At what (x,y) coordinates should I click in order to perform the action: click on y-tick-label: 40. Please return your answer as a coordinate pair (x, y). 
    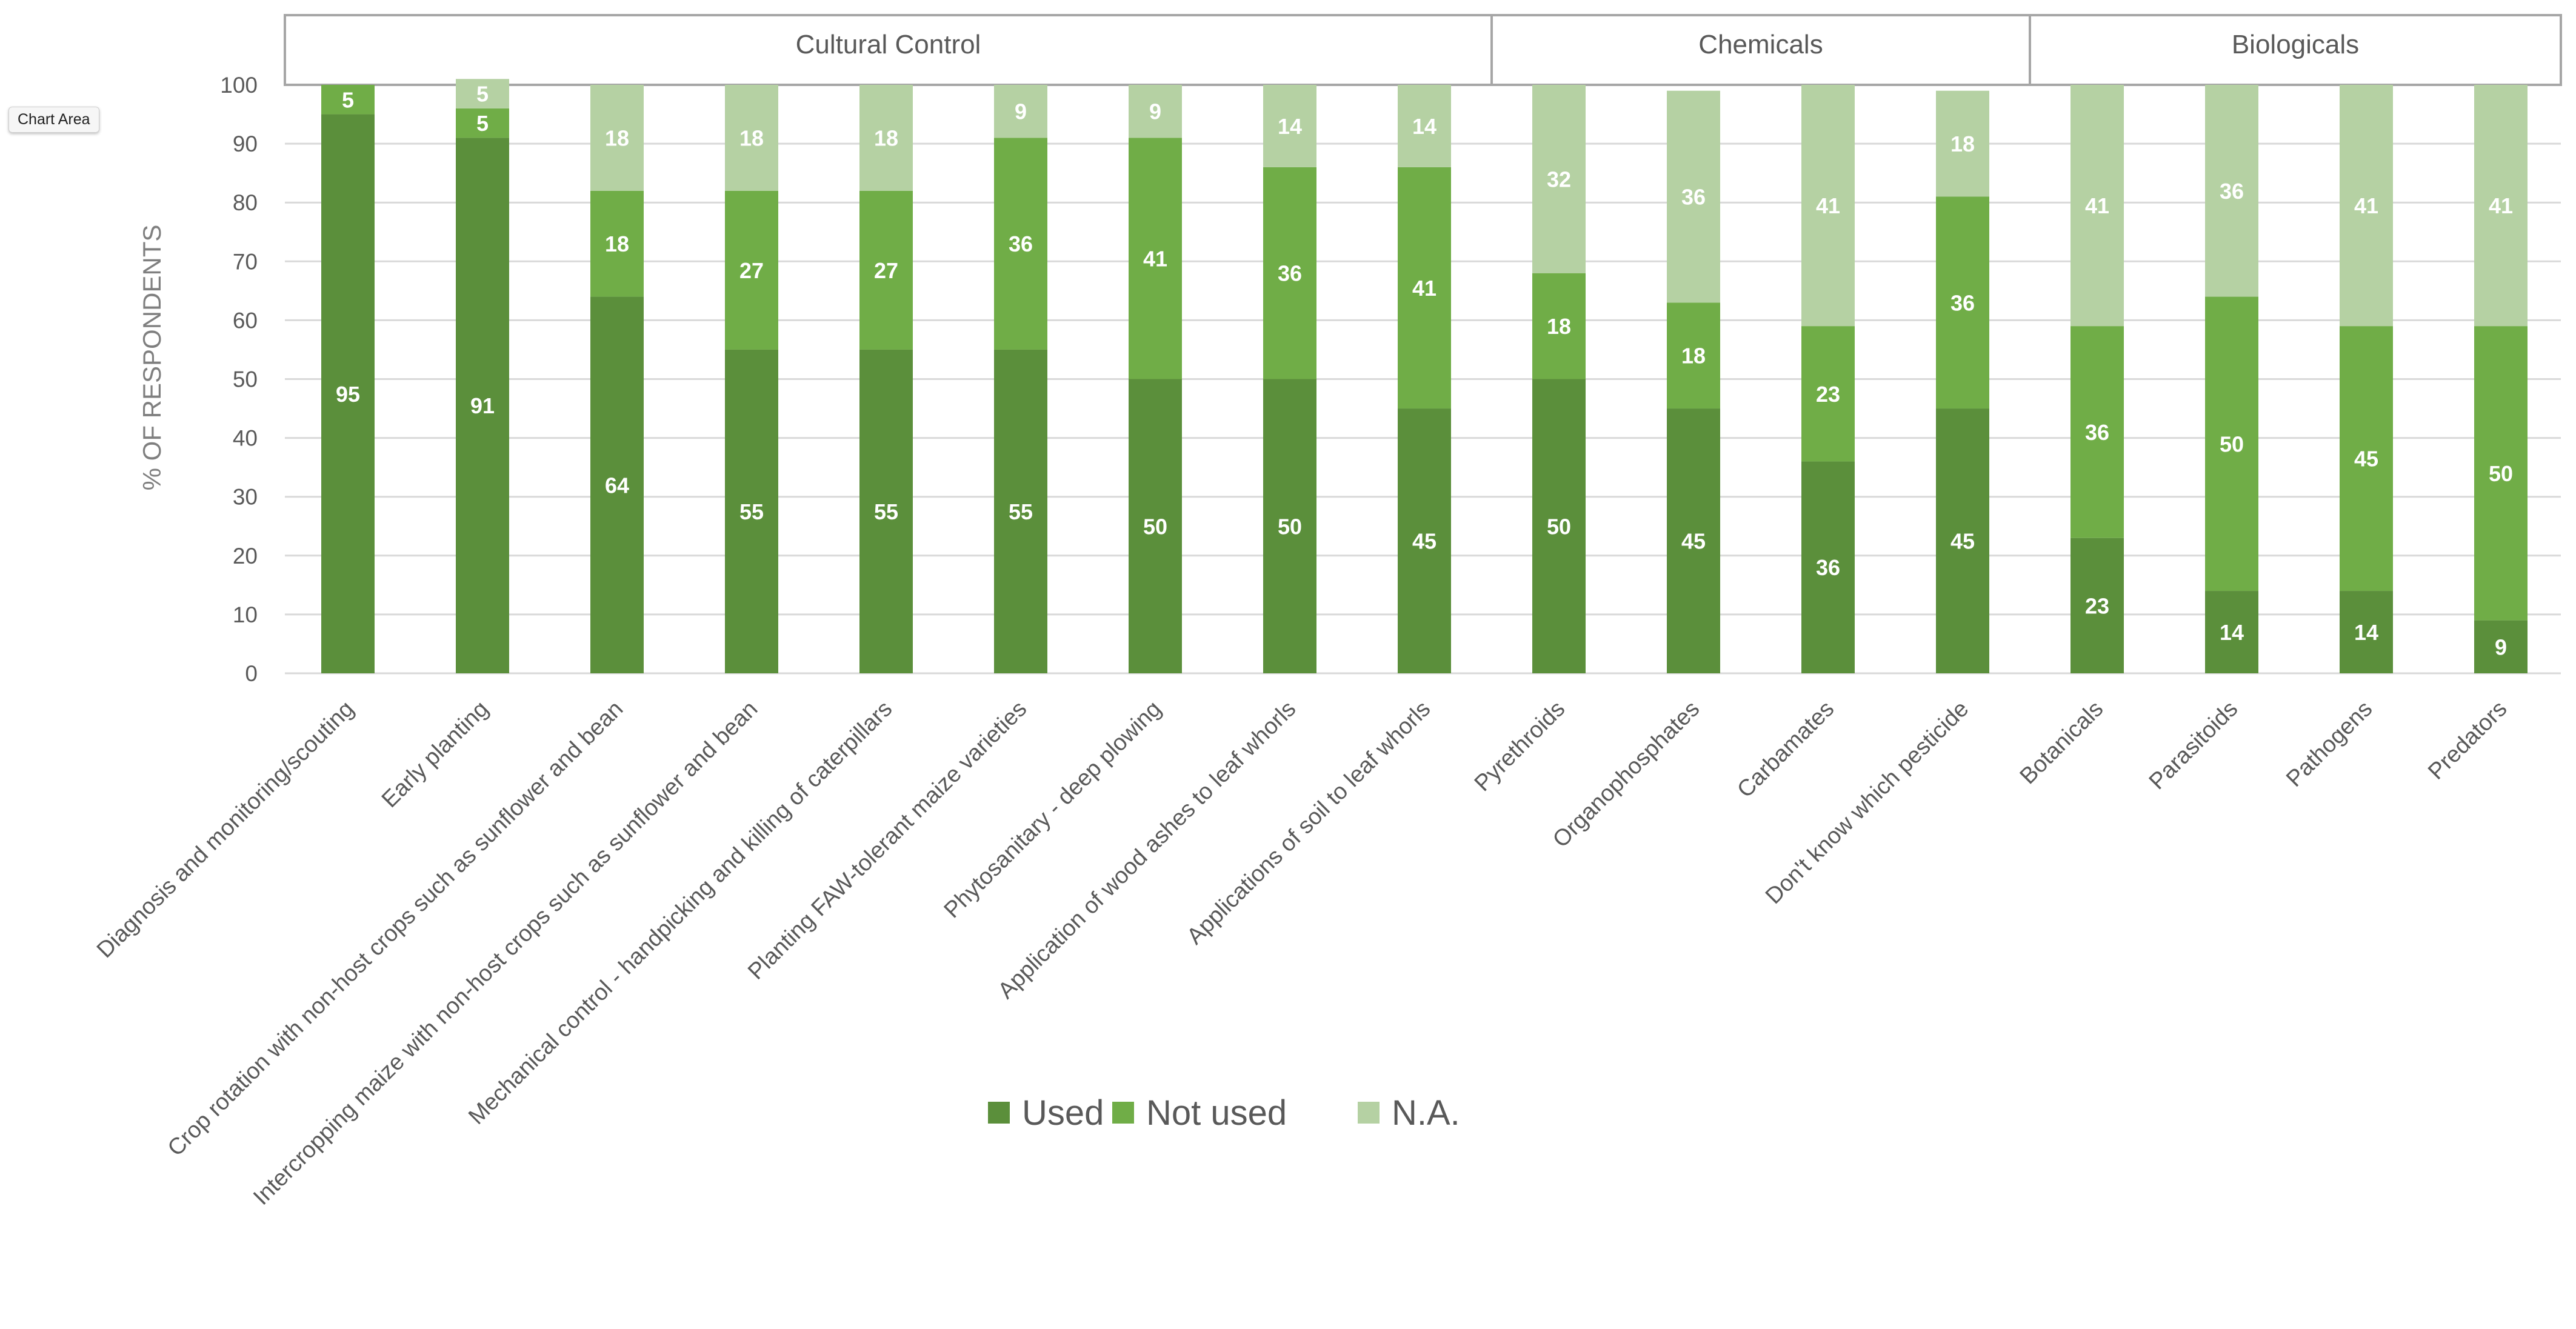
    Looking at the image, I should click on (246, 438).